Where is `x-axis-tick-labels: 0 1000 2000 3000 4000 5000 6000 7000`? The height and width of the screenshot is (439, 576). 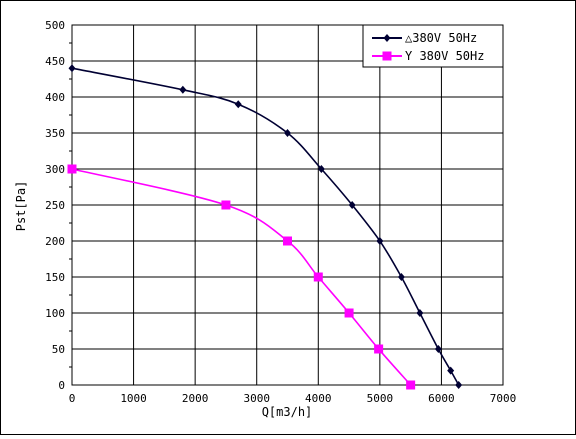
x-axis-tick-labels: 0 1000 2000 3000 4000 5000 6000 7000 is located at coordinates (293, 398).